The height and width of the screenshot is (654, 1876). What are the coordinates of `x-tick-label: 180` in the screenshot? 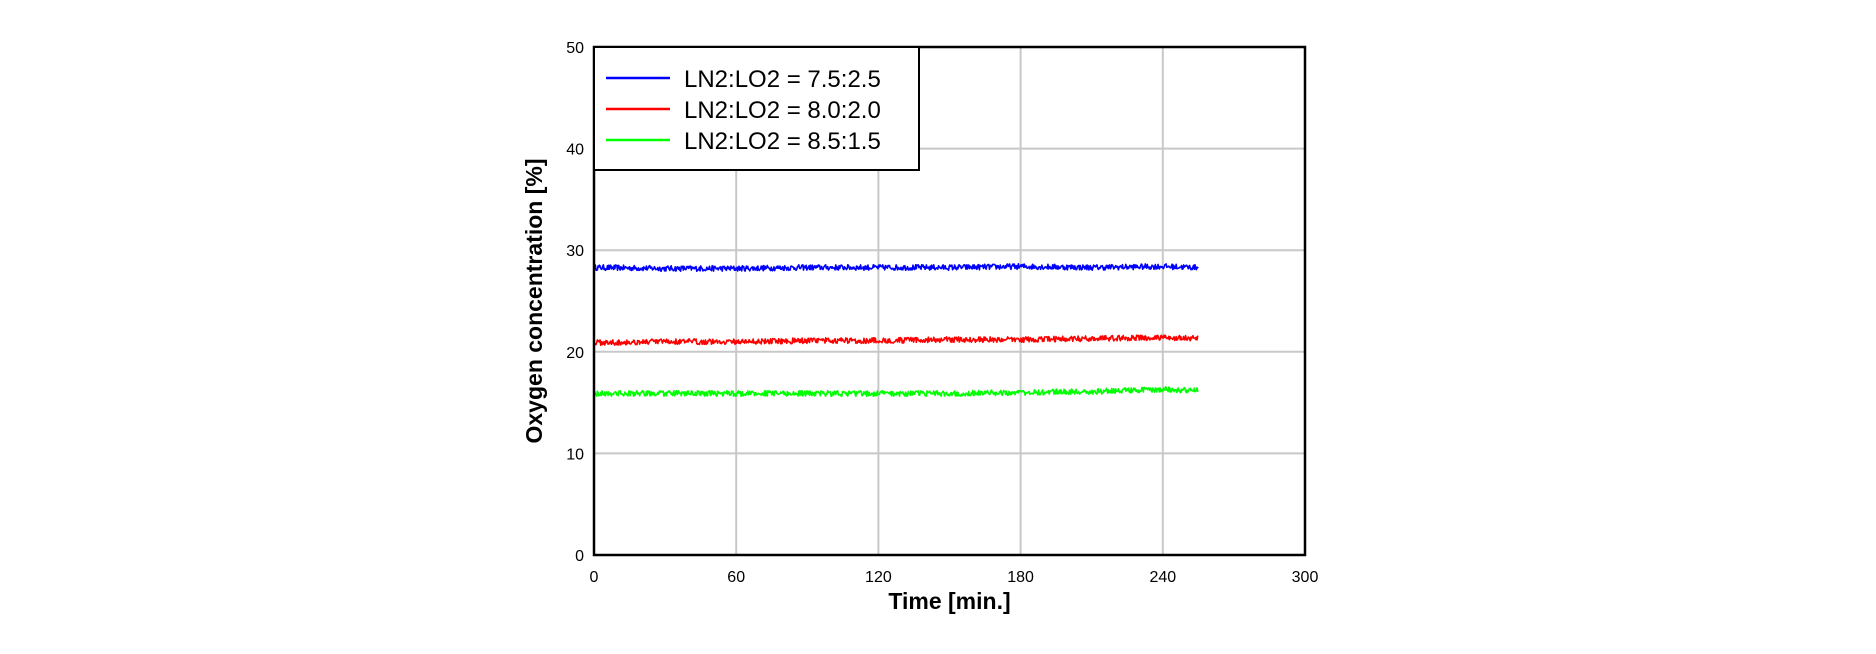 It's located at (1020, 577).